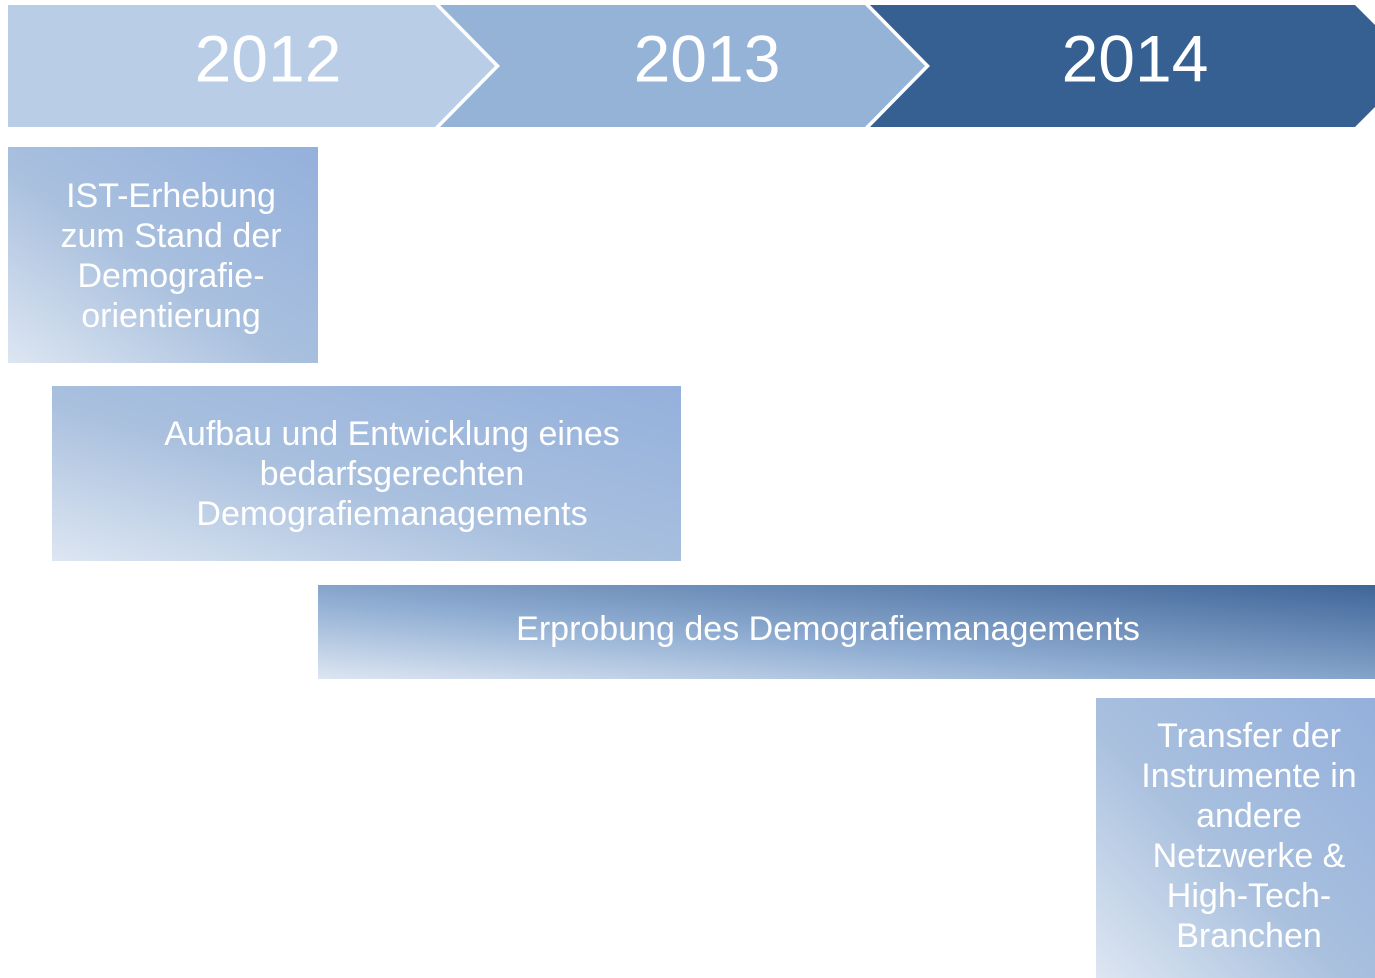  I want to click on chevron-2013, so click(682, 66).